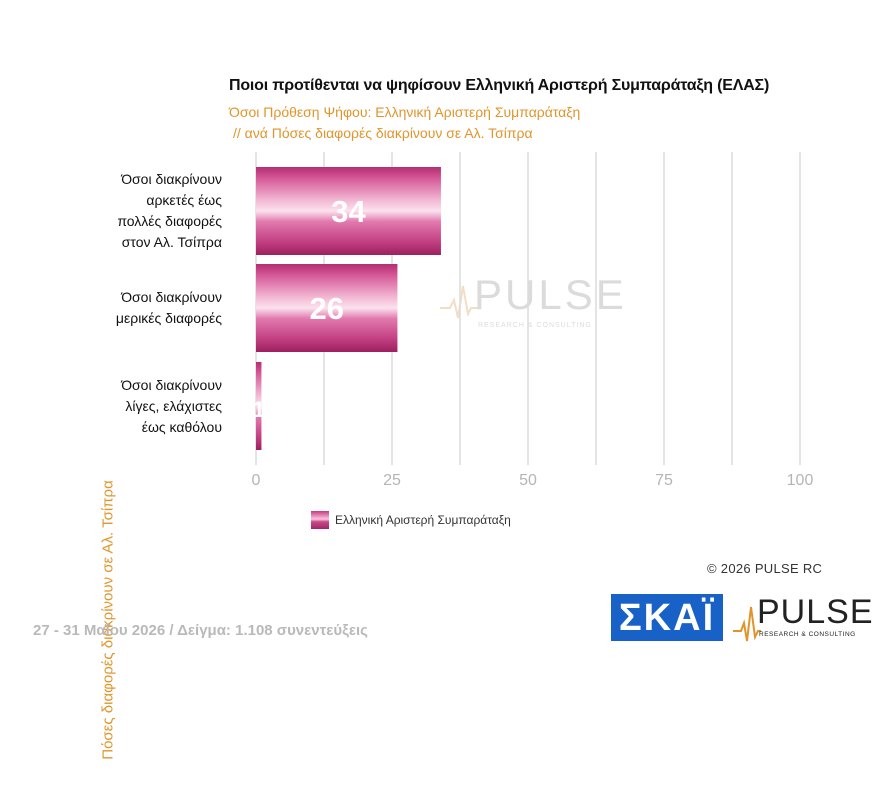 The width and height of the screenshot is (880, 785). What do you see at coordinates (664, 480) in the screenshot?
I see `x-tick-label: 75` at bounding box center [664, 480].